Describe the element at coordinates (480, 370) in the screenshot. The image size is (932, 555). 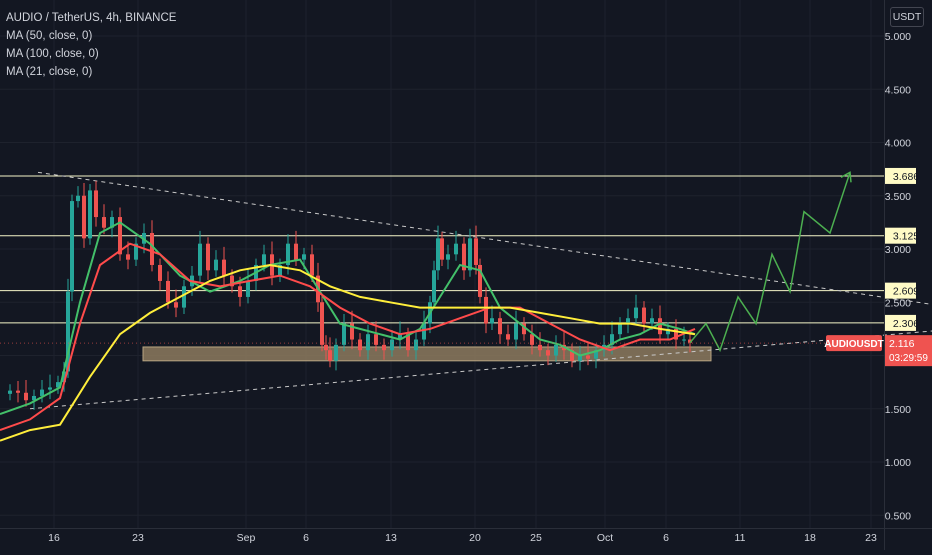
I see `trendline` at that location.